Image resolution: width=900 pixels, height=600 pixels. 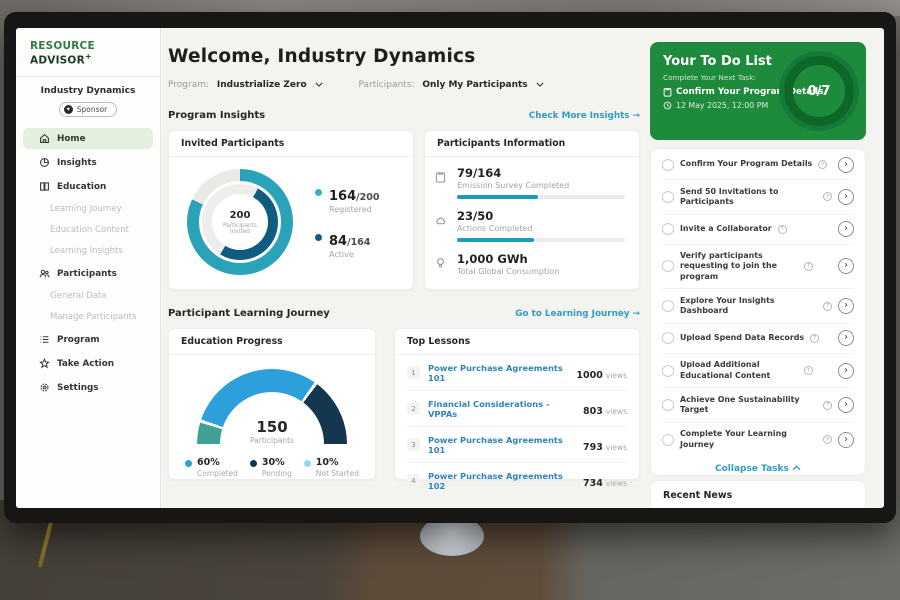 I want to click on todo-next-task: Confirm Your Program Details, so click(x=758, y=92).